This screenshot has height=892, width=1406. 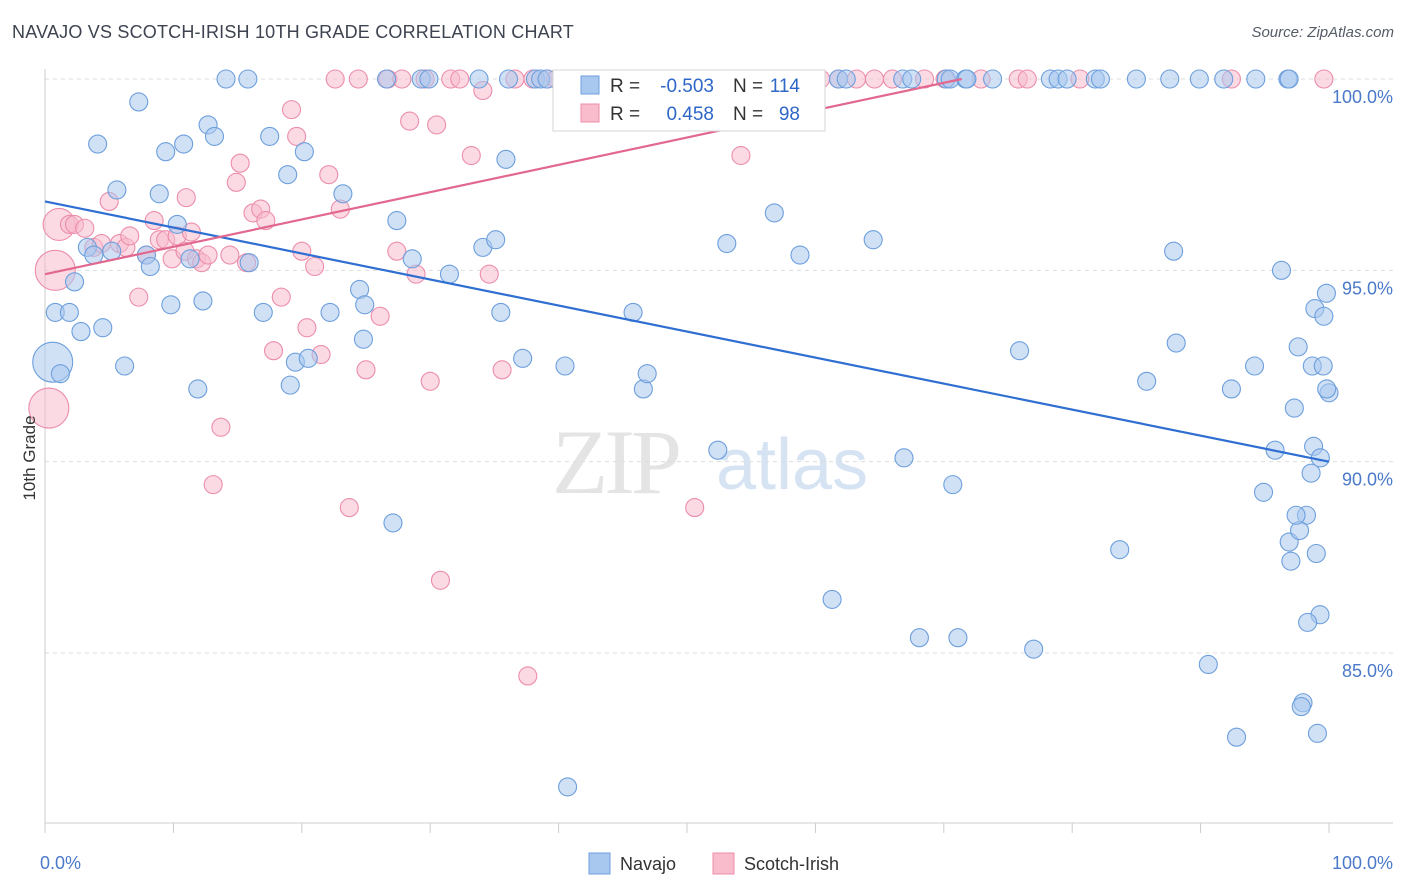 What do you see at coordinates (687, 86) in the screenshot?
I see `legend-r-value-navajo: -0.503` at bounding box center [687, 86].